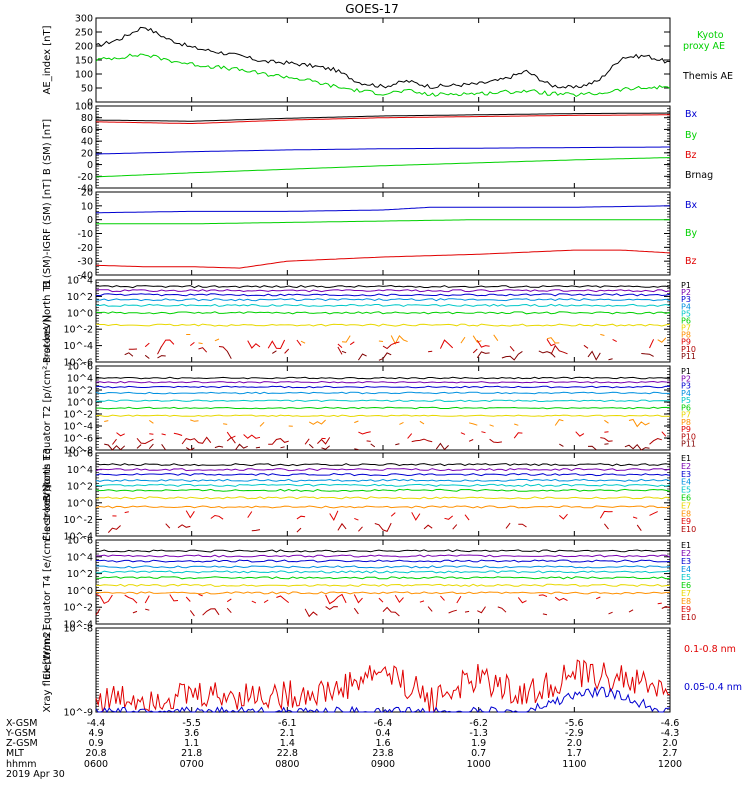 This screenshot has height=800, width=750. Describe the element at coordinates (574, 753) in the screenshot. I see `x-axis-value: 1.7` at that location.